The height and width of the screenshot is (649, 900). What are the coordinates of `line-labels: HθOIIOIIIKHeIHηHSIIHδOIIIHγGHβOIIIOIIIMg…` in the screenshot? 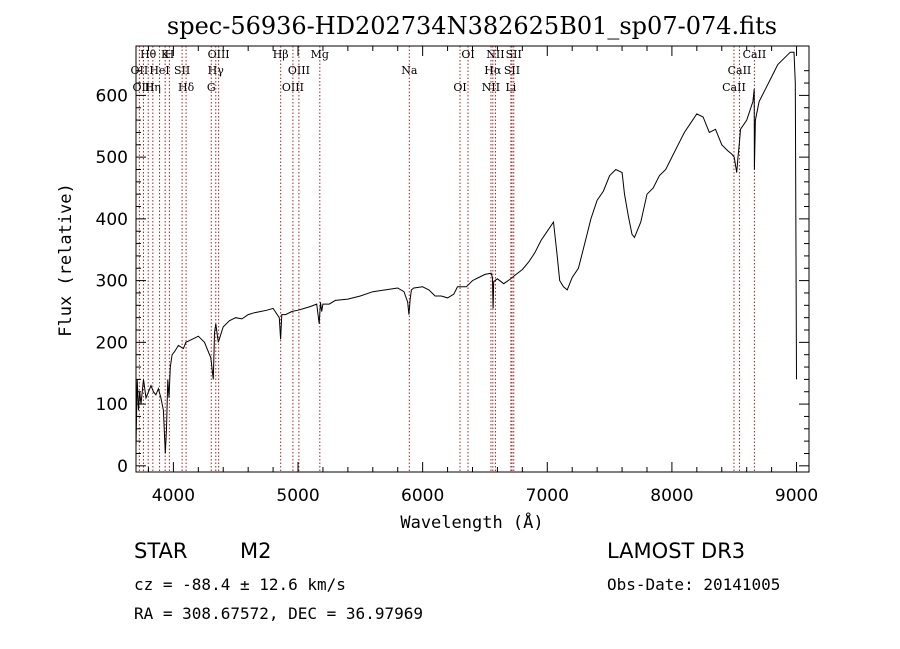 It's located at (449, 71).